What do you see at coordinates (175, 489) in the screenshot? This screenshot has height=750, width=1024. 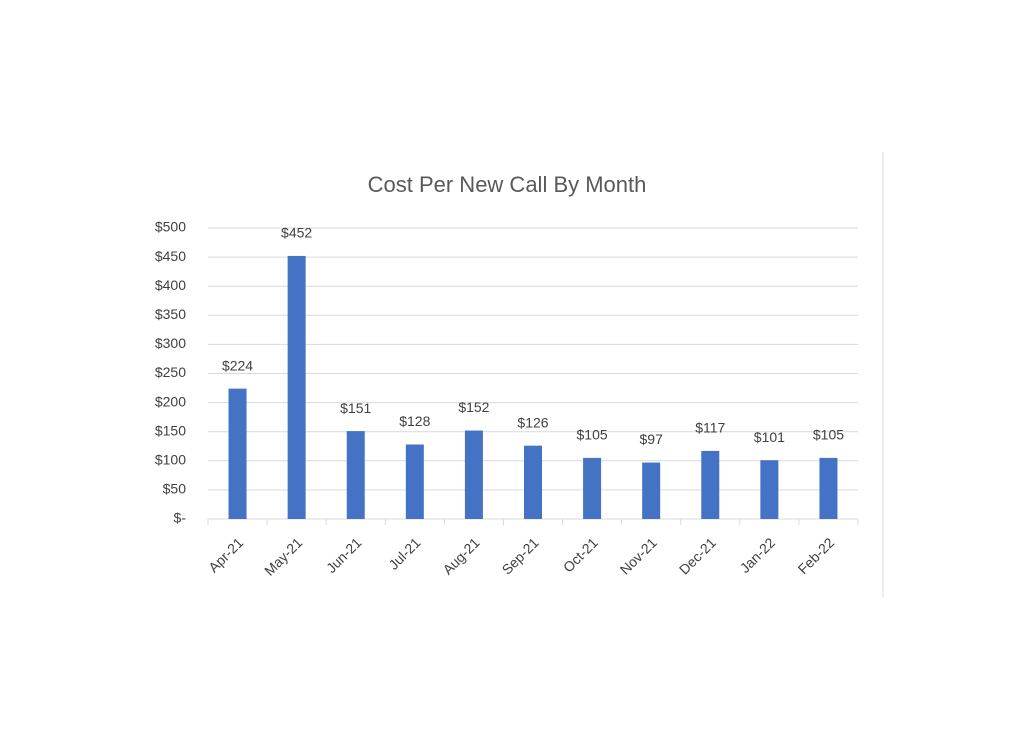 I see `y-tick-label: $50` at bounding box center [175, 489].